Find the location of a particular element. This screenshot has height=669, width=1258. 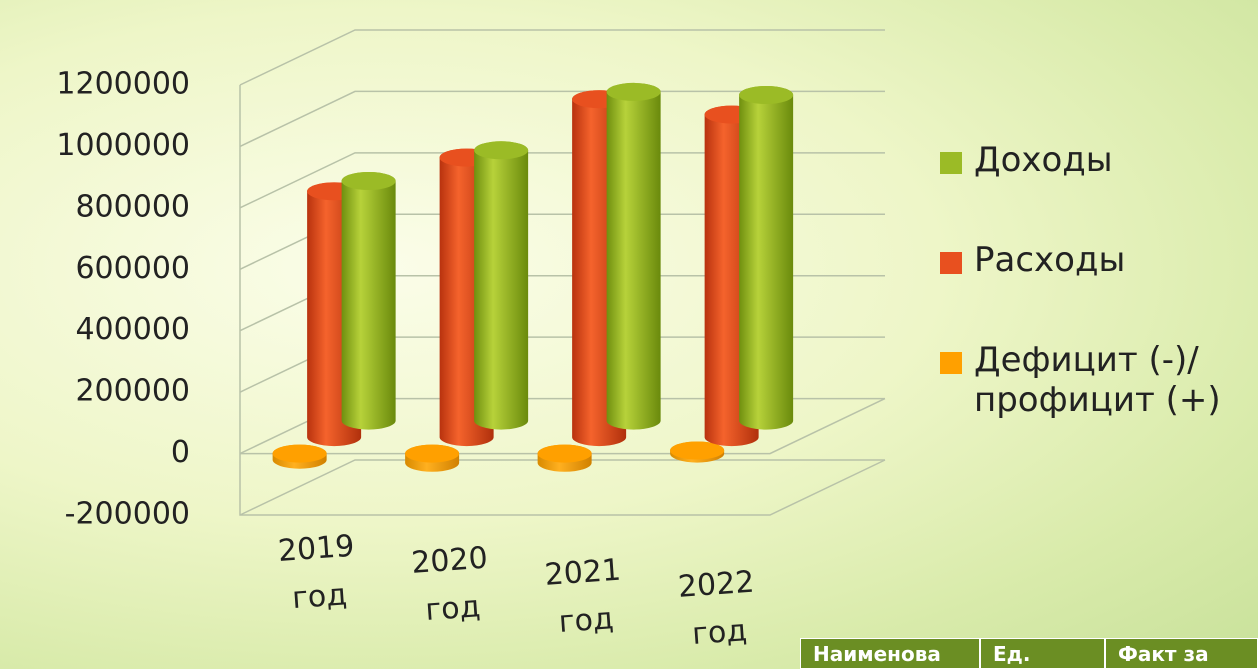

y-tick-label: 0 is located at coordinates (180, 452).